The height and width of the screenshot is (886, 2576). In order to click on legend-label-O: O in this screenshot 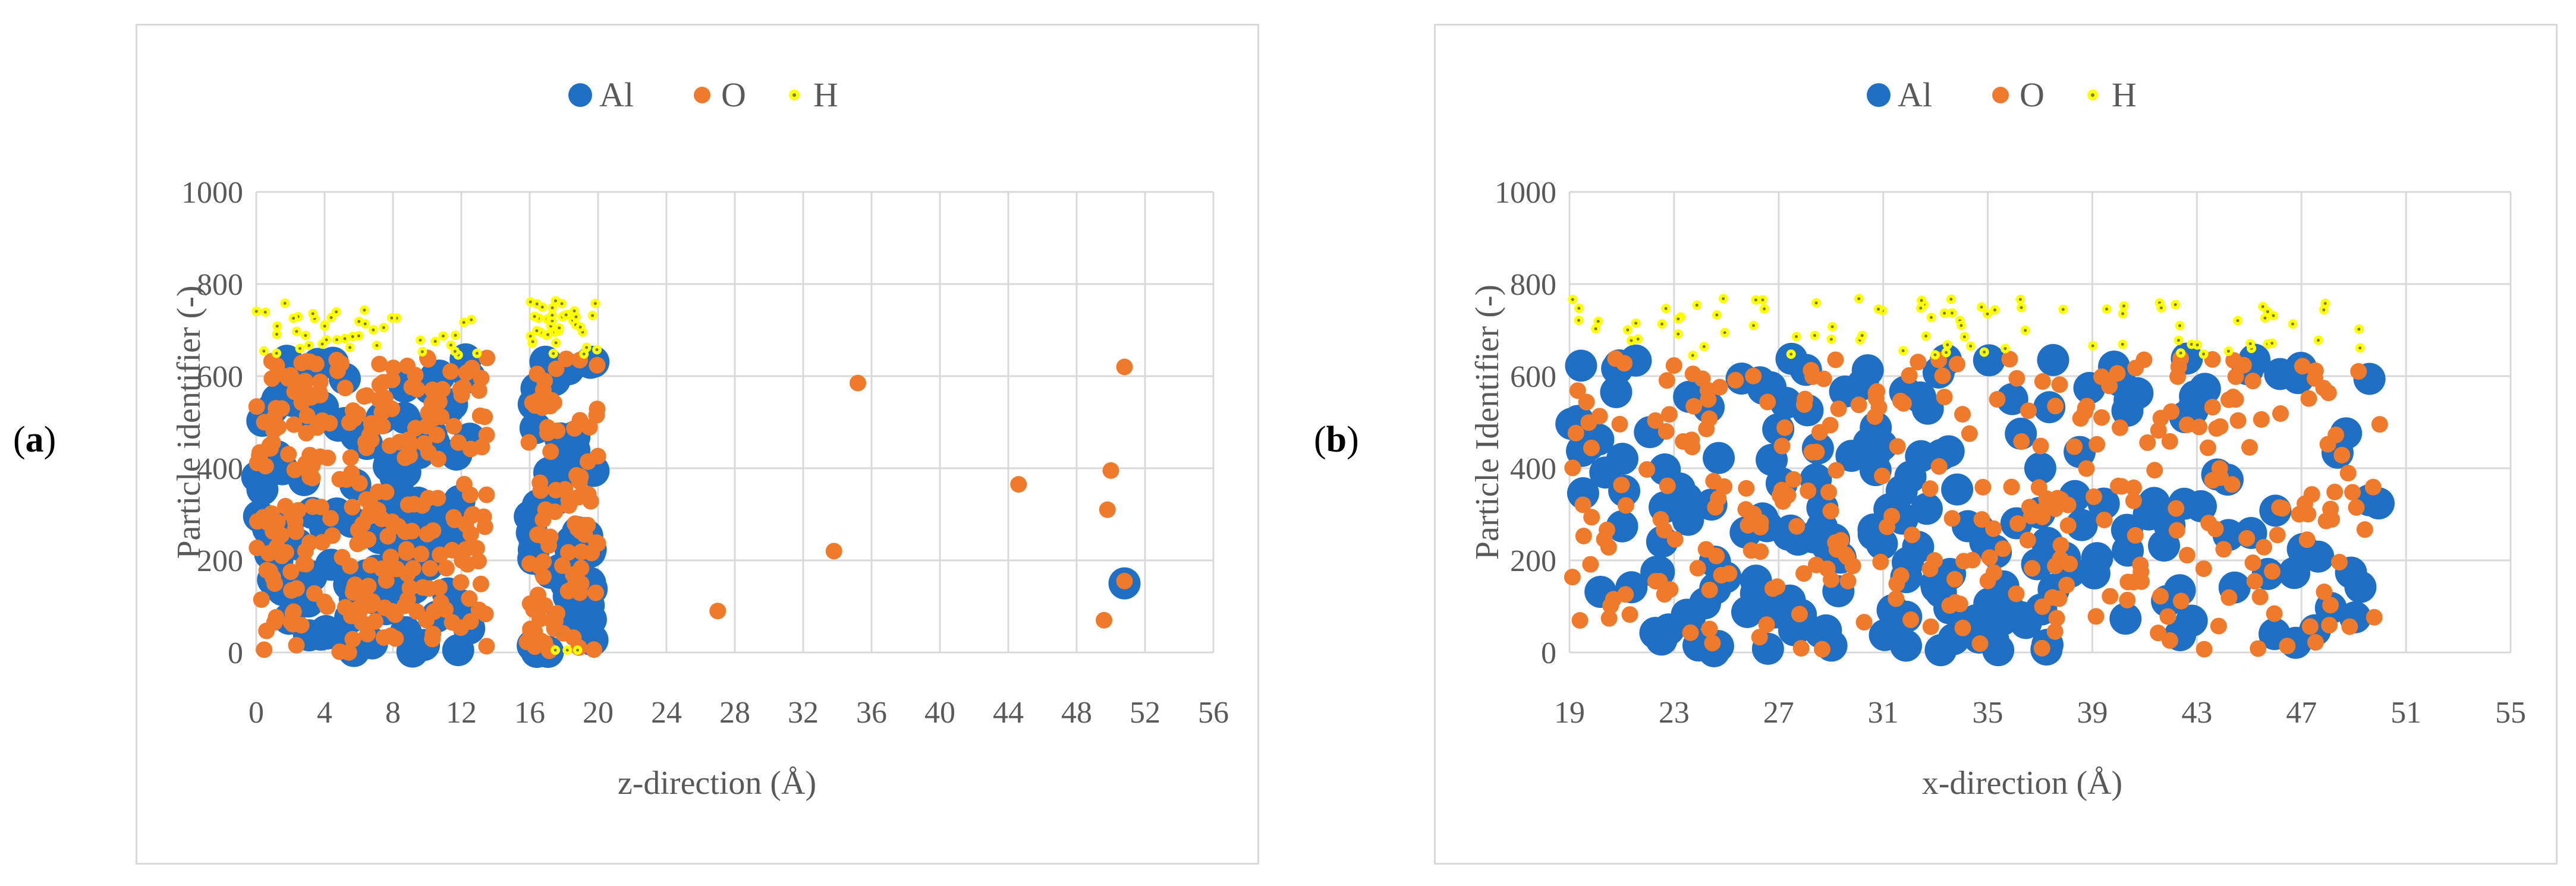, I will do `click(733, 94)`.